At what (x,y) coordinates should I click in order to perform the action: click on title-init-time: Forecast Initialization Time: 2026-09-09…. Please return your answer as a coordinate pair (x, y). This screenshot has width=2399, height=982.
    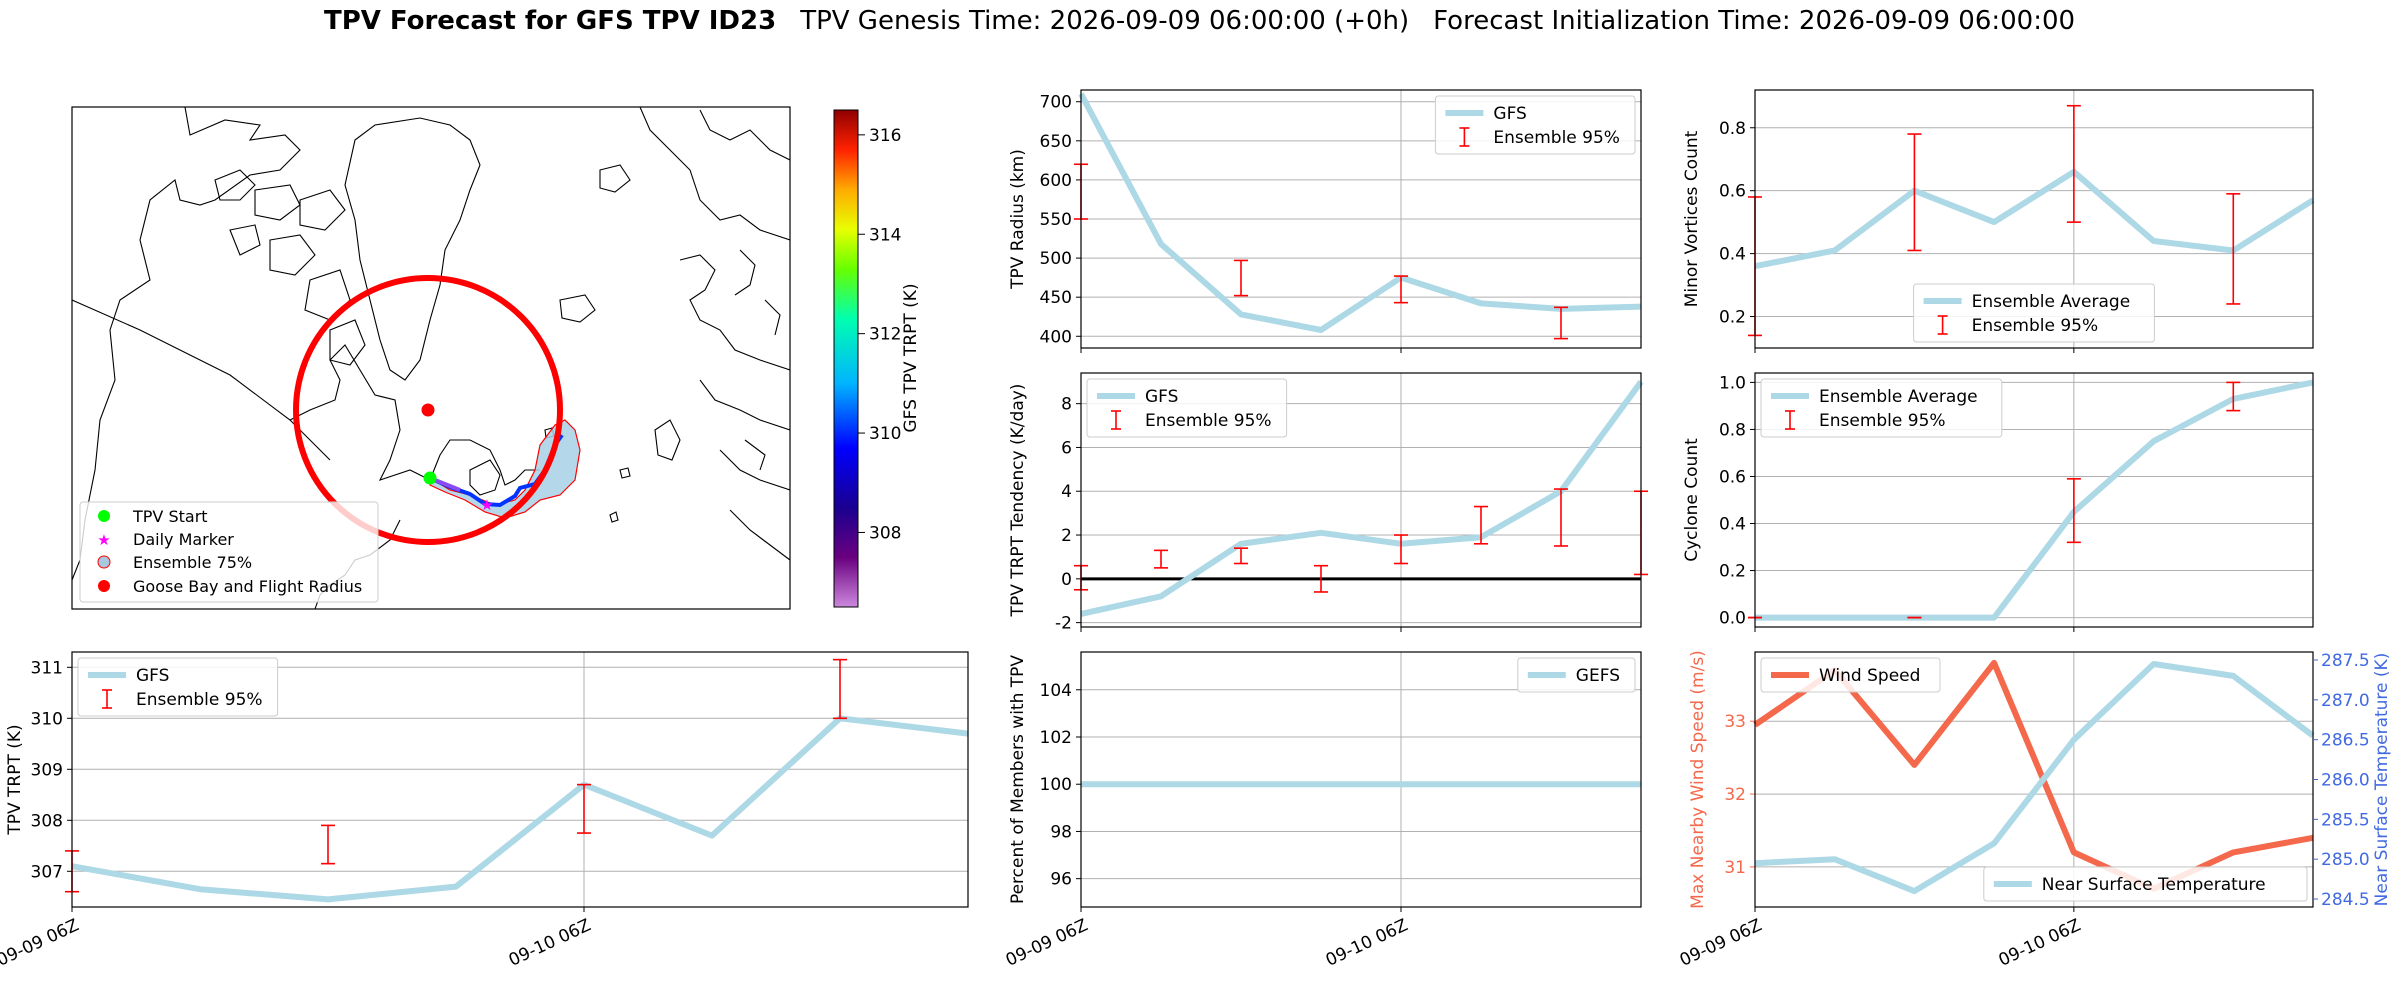
    Looking at the image, I should click on (1754, 21).